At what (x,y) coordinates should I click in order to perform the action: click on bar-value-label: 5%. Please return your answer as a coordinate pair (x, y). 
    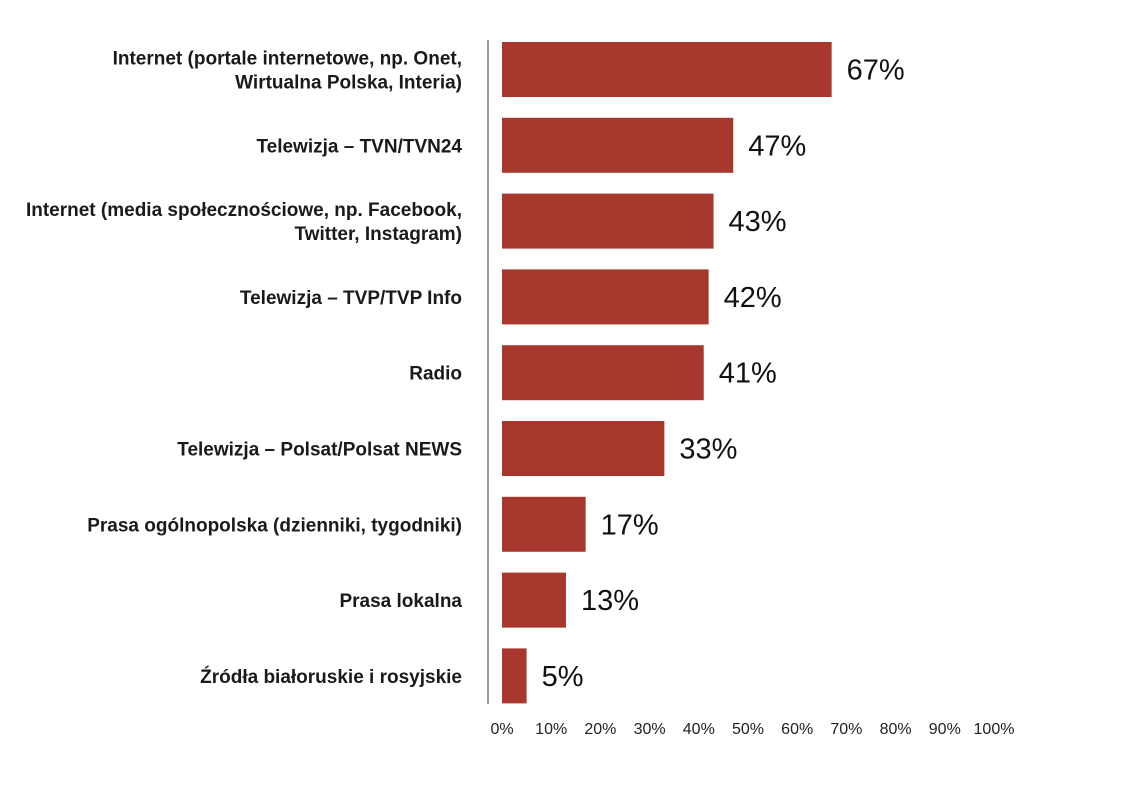
    Looking at the image, I should click on (563, 677).